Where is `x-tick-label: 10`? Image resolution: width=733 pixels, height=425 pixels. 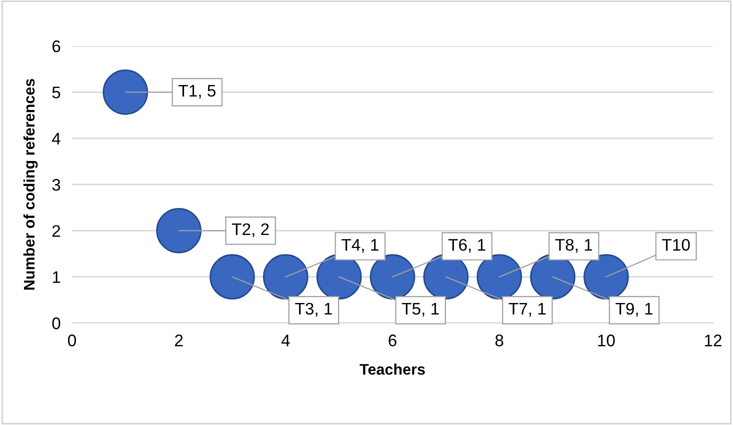 x-tick-label: 10 is located at coordinates (606, 340).